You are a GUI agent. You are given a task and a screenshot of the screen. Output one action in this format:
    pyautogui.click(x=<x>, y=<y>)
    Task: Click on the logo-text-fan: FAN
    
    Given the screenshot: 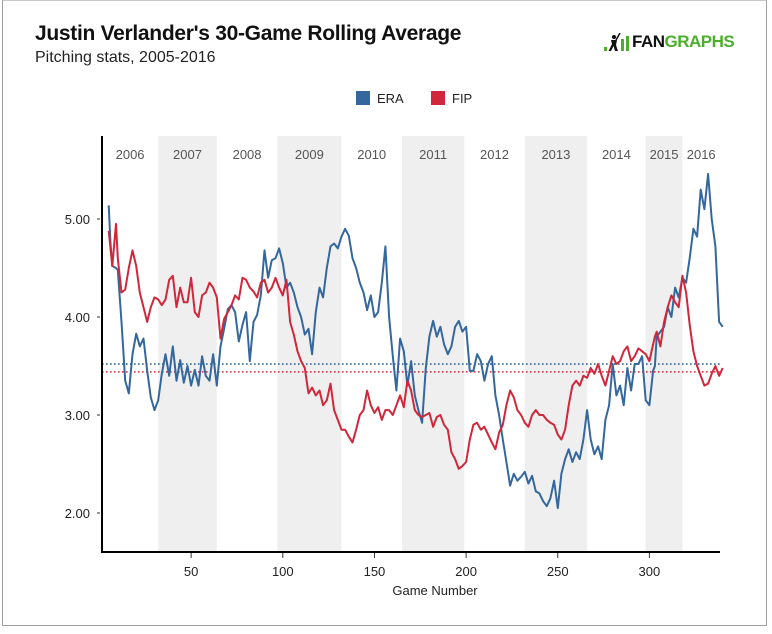 What is the action you would take?
    pyautogui.click(x=648, y=41)
    